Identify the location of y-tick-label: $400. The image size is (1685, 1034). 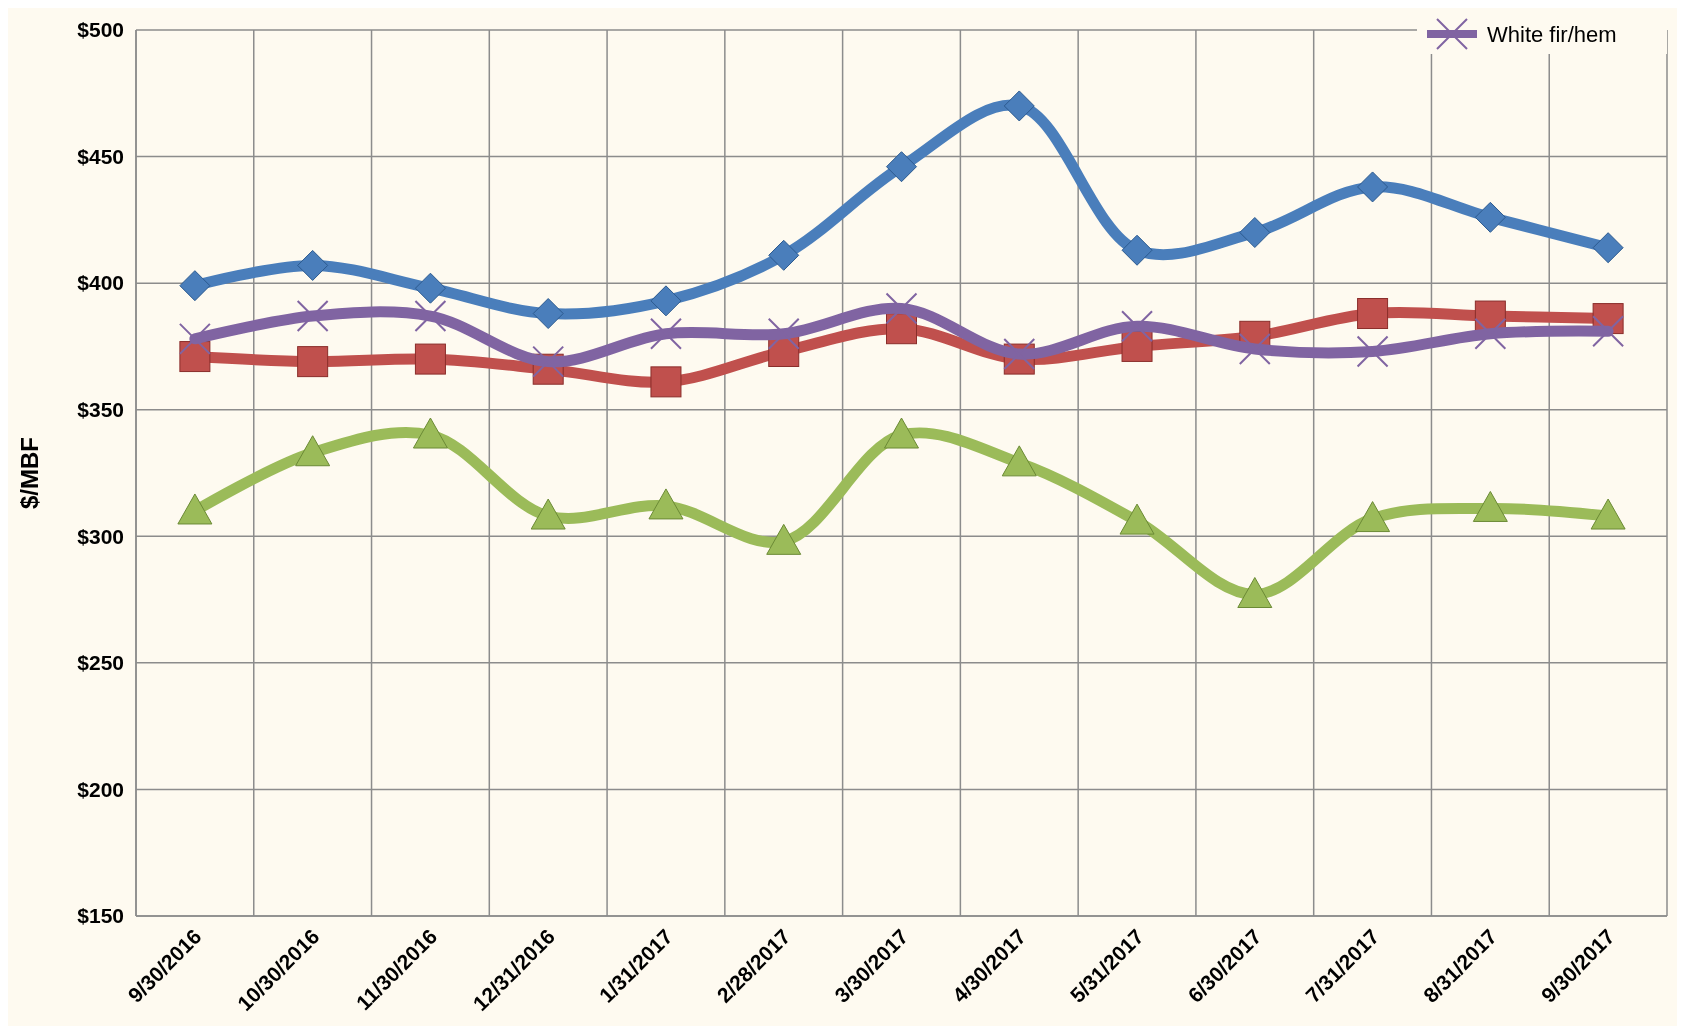
(100, 283).